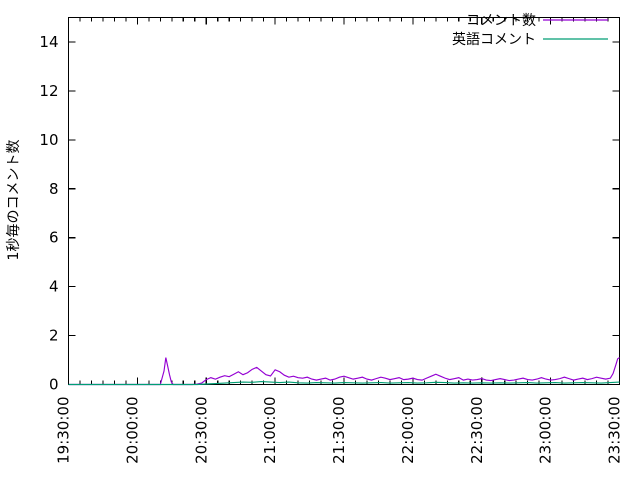  Describe the element at coordinates (48, 91) in the screenshot. I see `y-tick-label: 12` at that location.